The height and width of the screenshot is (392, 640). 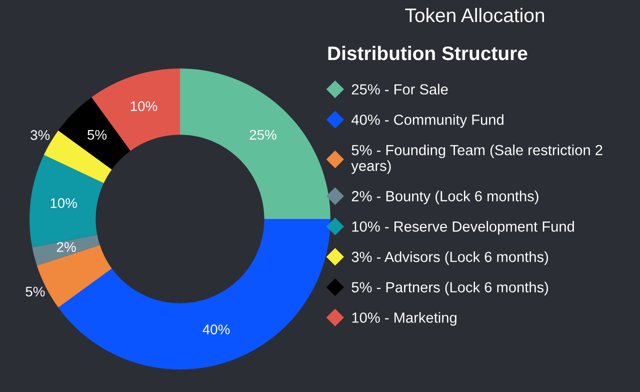 I want to click on legend-label: 2% - Bounty (Lock 6 months), so click(x=445, y=197).